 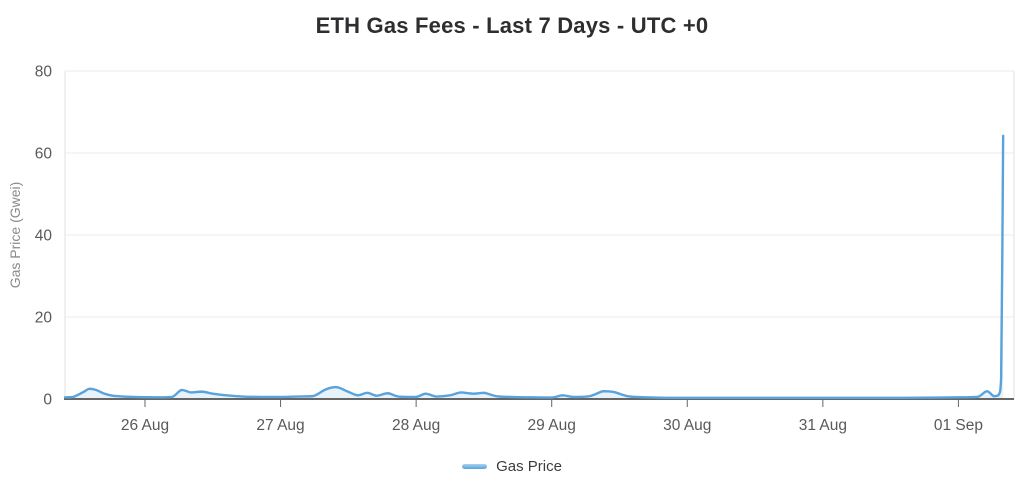 What do you see at coordinates (15, 235) in the screenshot?
I see `y-axis-title: Gas Price (Gwei)` at bounding box center [15, 235].